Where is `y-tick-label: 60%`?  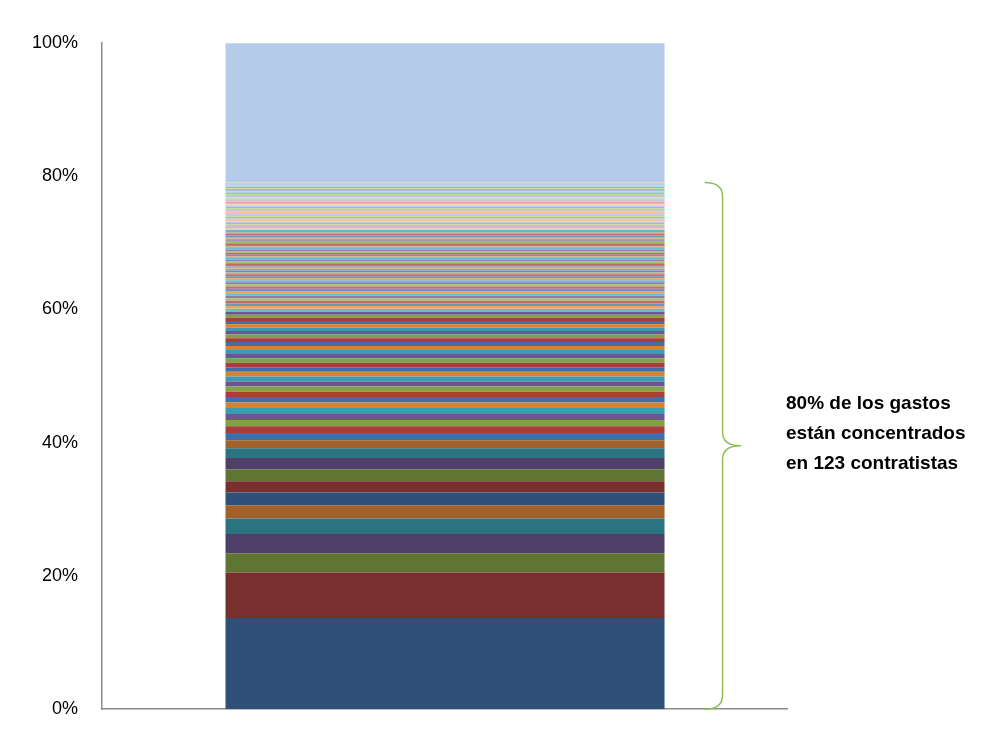 y-tick-label: 60% is located at coordinates (60, 308).